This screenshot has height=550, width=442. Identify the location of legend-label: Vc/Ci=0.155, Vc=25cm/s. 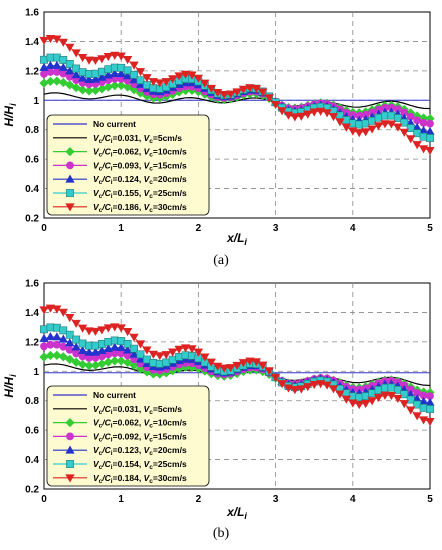
(140, 194).